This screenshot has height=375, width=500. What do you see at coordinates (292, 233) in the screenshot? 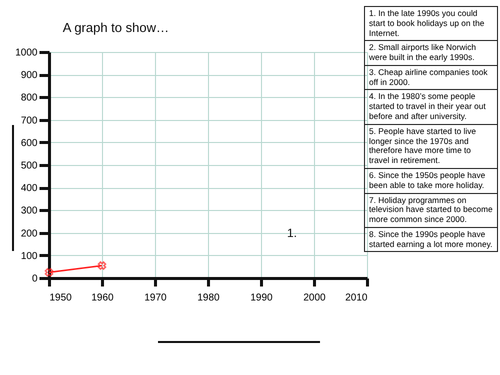
I see `annotation: 1.` at bounding box center [292, 233].